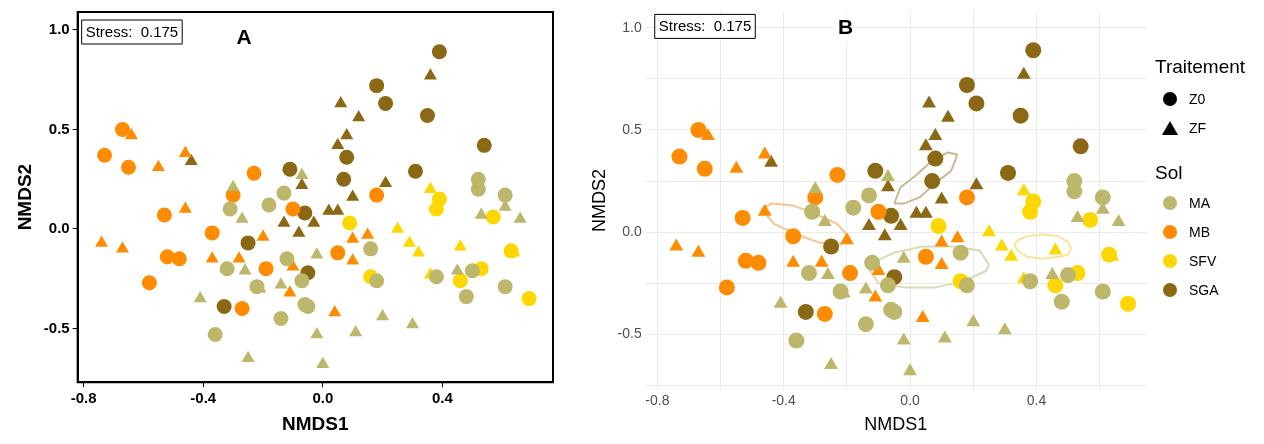 This screenshot has height=444, width=1264. I want to click on legend-label: MB, so click(1199, 231).